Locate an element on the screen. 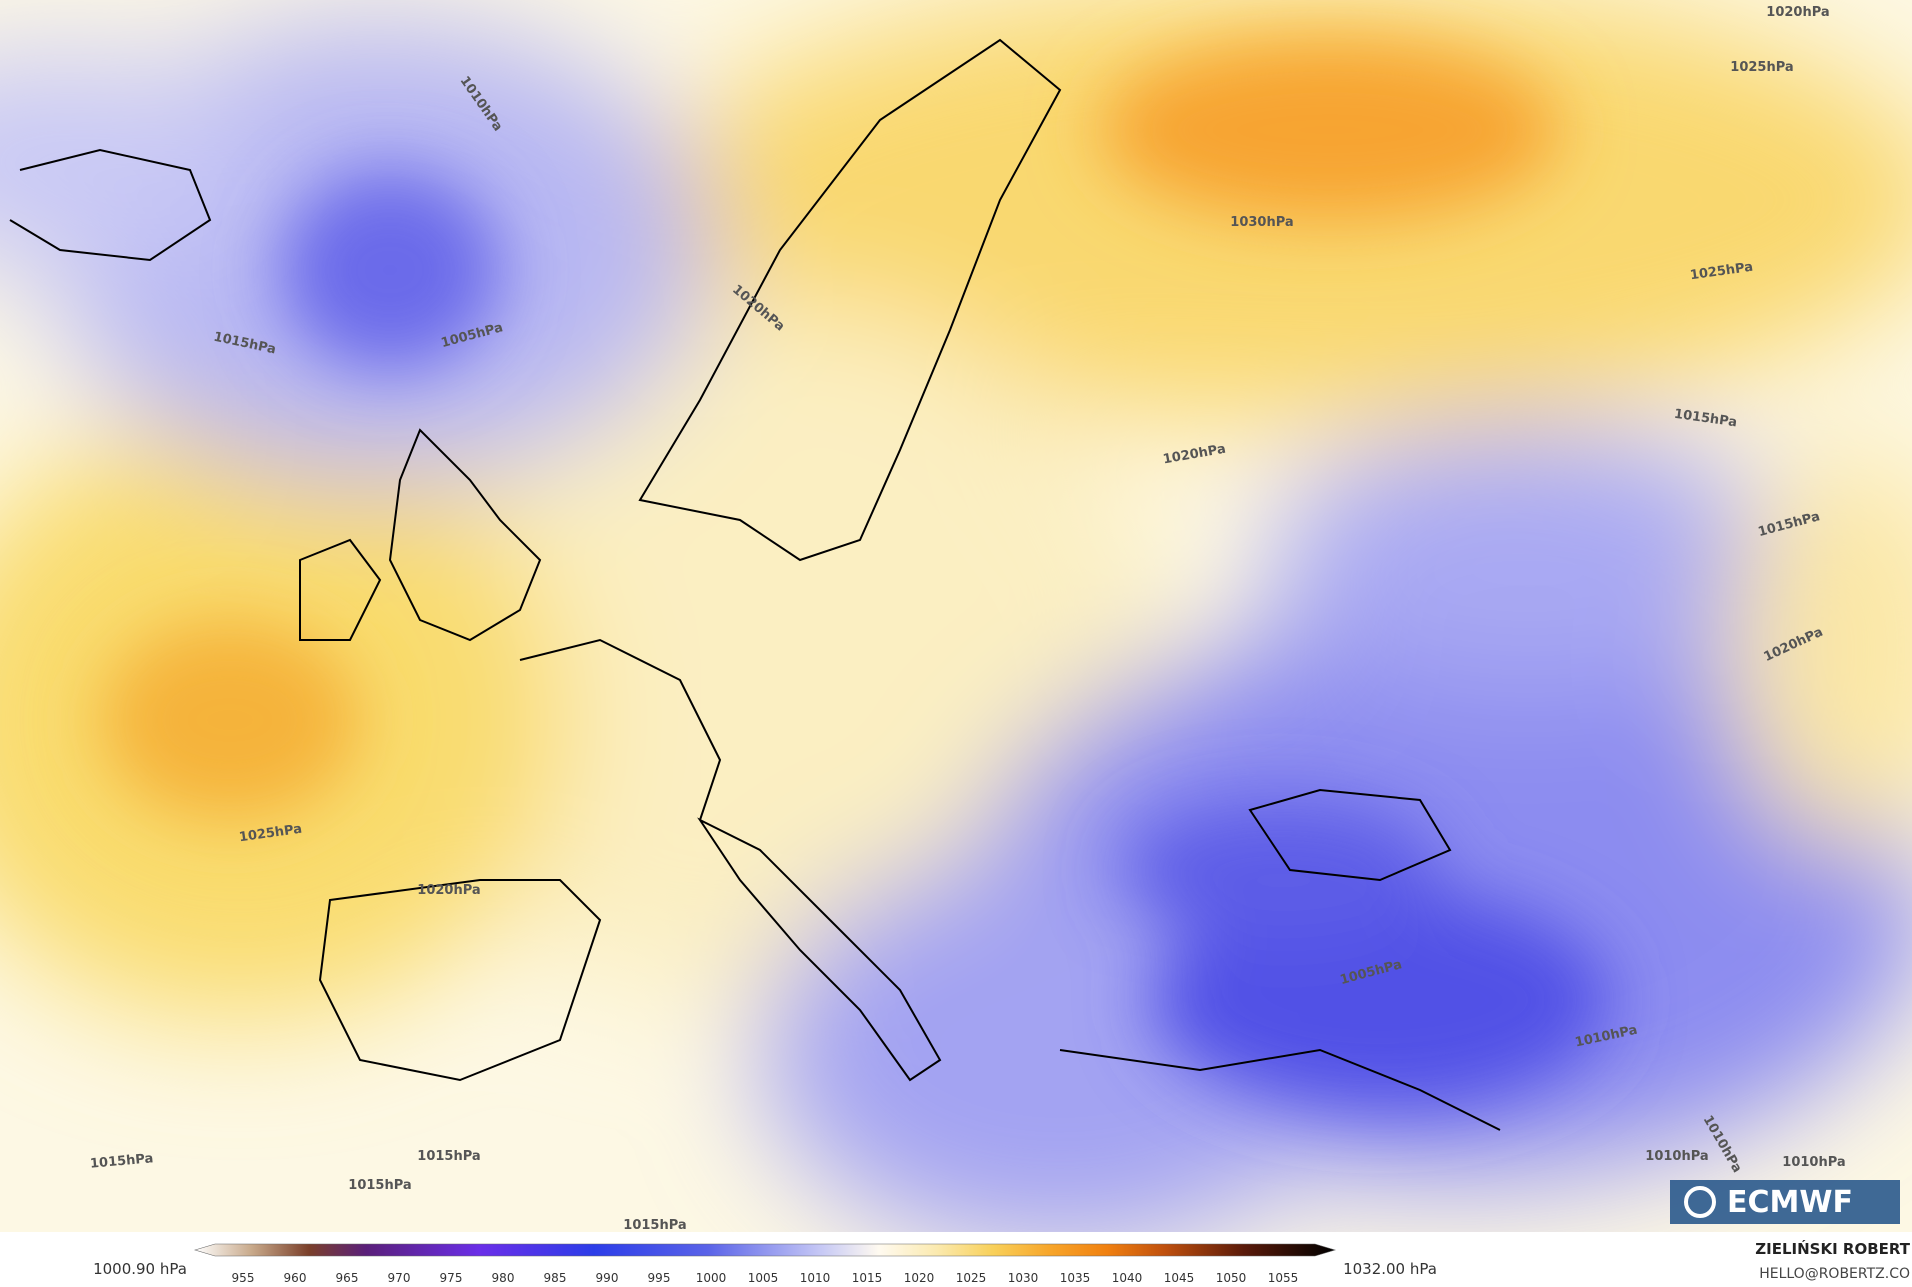 This screenshot has width=1912, height=1287. colorbar-tick-label: 960 is located at coordinates (295, 1278).